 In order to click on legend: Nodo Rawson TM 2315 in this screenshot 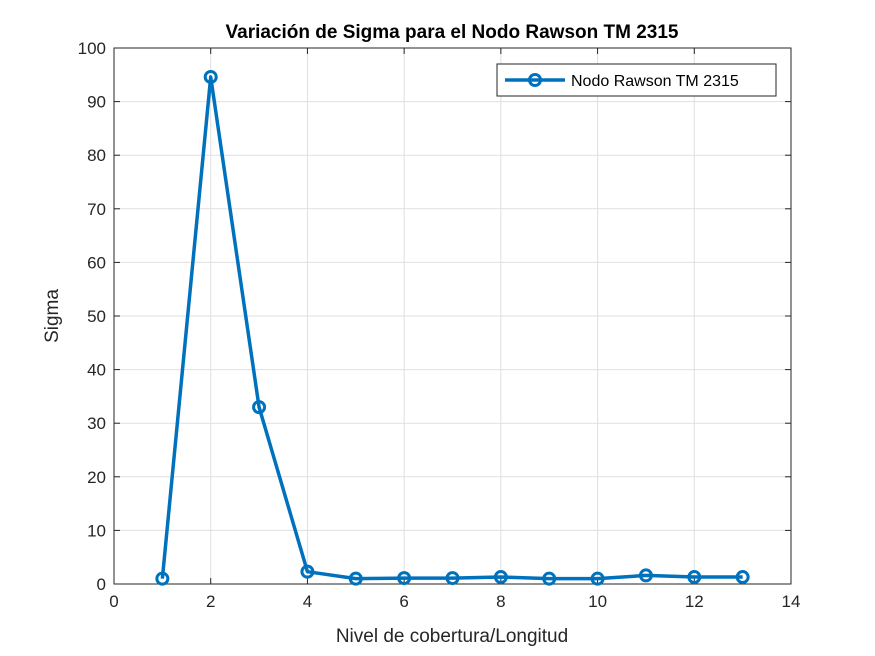, I will do `click(636, 80)`.